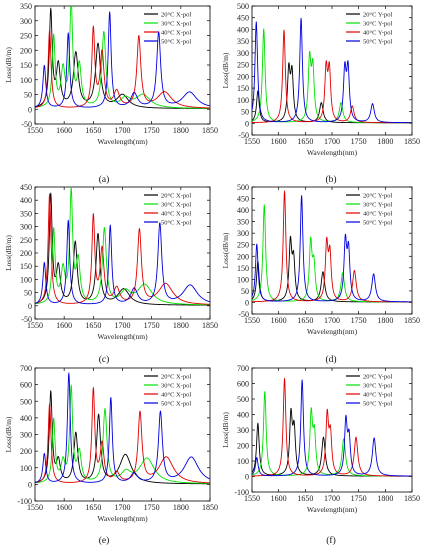  I want to click on panel-label: (c), so click(104, 359).